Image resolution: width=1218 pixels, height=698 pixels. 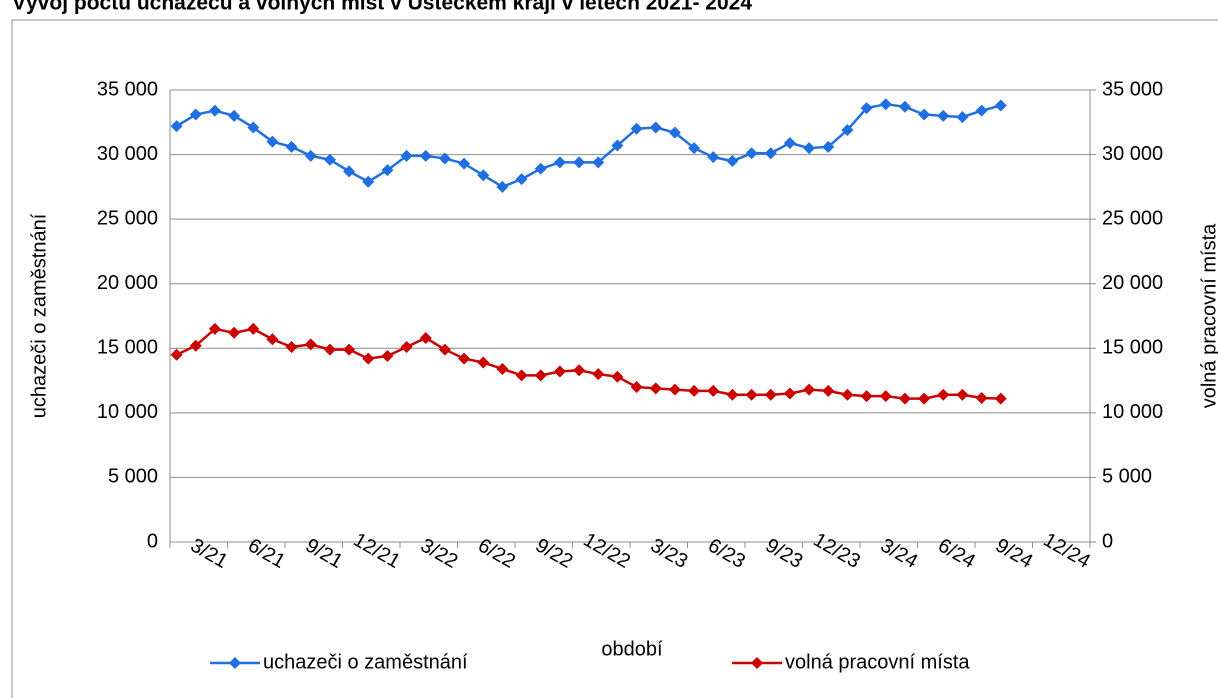 What do you see at coordinates (1132, 283) in the screenshot?
I see `y2-tick-label: 20 000` at bounding box center [1132, 283].